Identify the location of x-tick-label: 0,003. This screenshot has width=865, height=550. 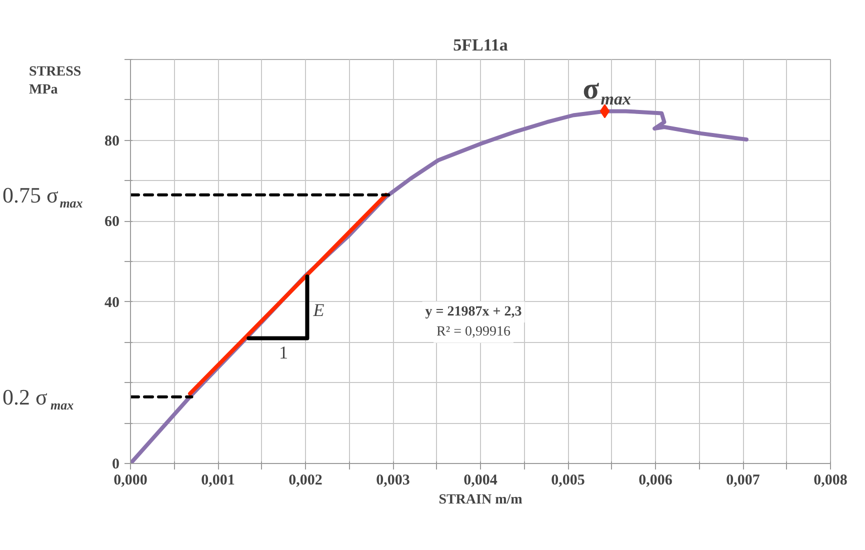
(393, 480).